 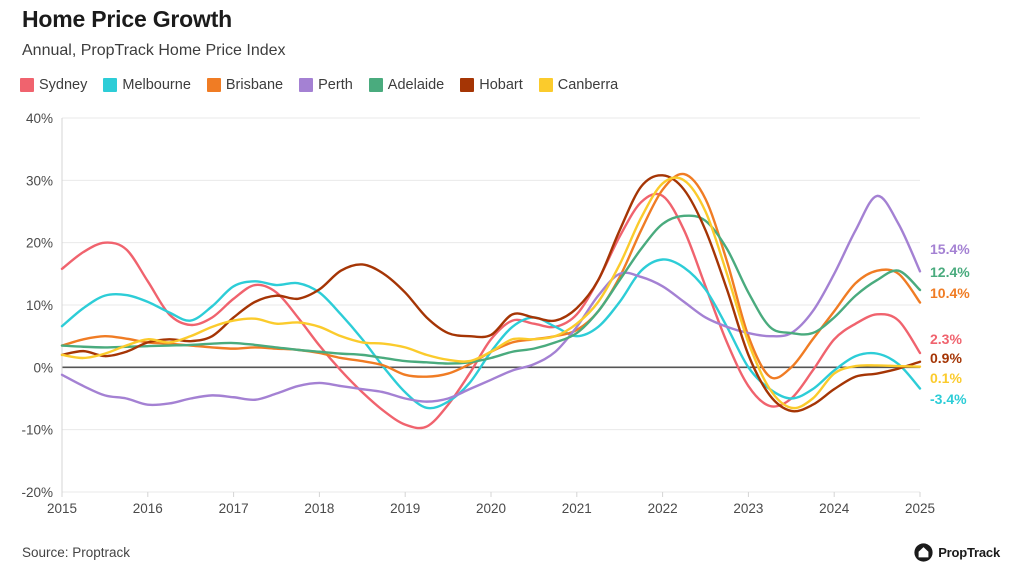 I want to click on x-axis-tick-label: 2017, so click(x=234, y=508).